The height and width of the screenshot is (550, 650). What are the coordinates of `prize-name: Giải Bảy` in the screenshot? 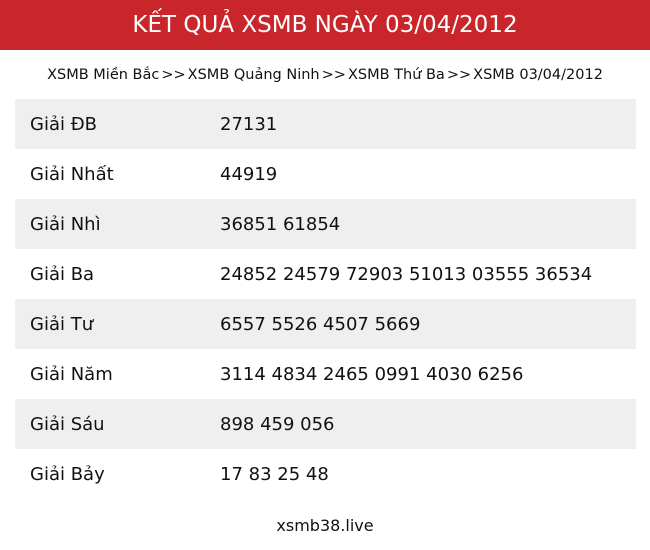 It's located at (67, 474).